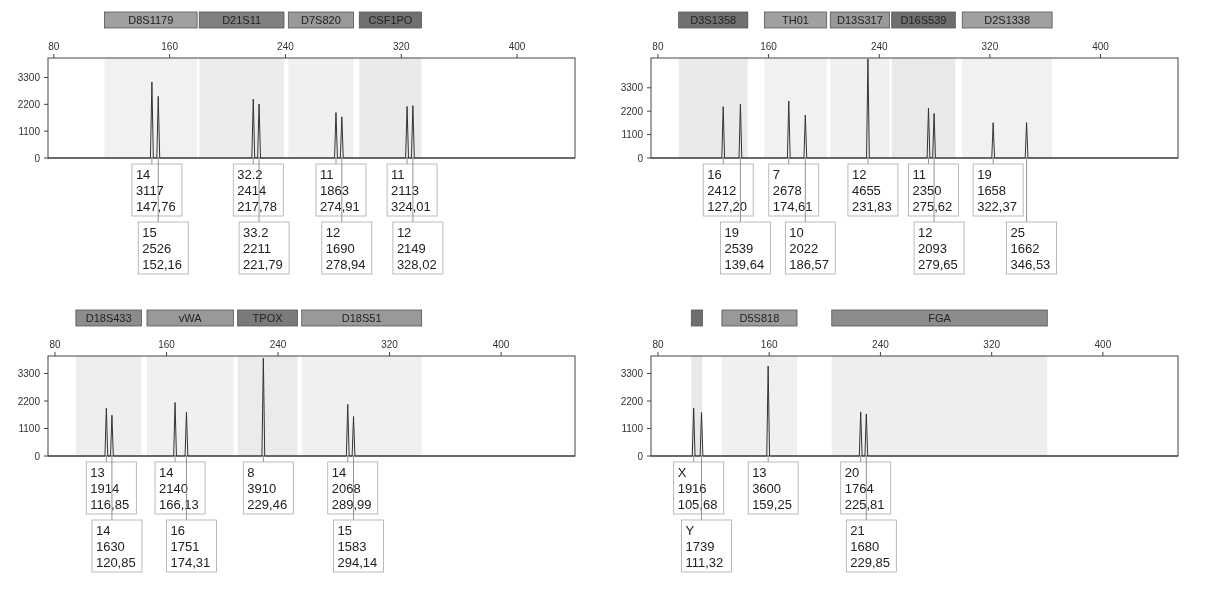 This screenshot has width=1206, height=596. I want to click on band-label: D7S820, so click(321, 20).